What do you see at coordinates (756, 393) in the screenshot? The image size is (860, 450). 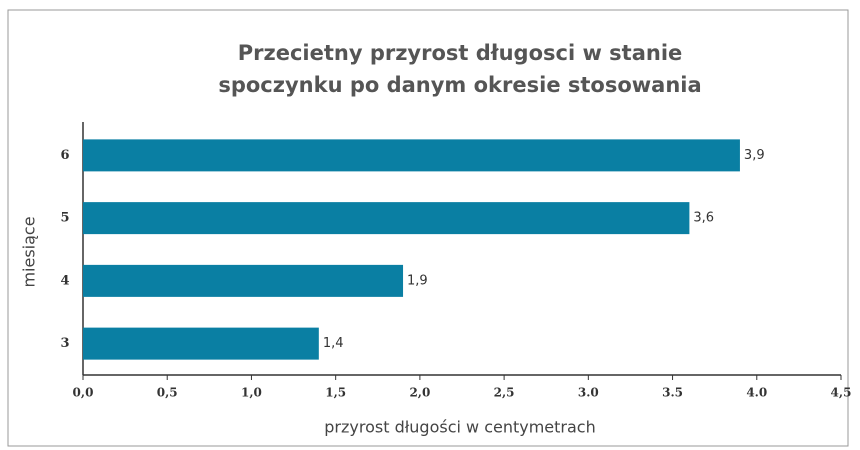 I see `x-tick-label: 4.0` at bounding box center [756, 393].